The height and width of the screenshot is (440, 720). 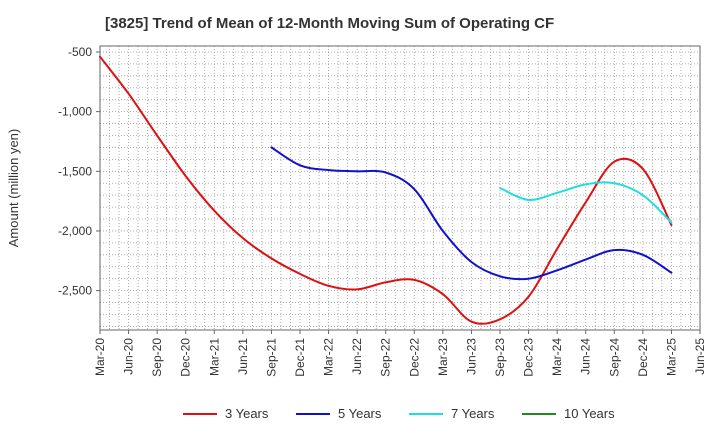 What do you see at coordinates (80, 52) in the screenshot?
I see `y-tick-label: -500` at bounding box center [80, 52].